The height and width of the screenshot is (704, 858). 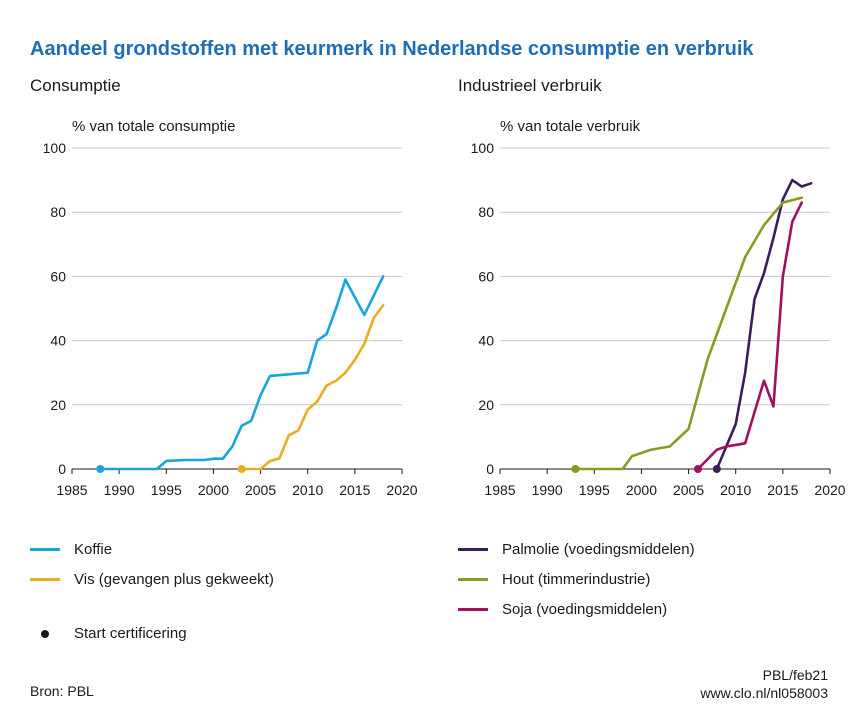 What do you see at coordinates (486, 276) in the screenshot?
I see `y-tick-label-right-60: 60` at bounding box center [486, 276].